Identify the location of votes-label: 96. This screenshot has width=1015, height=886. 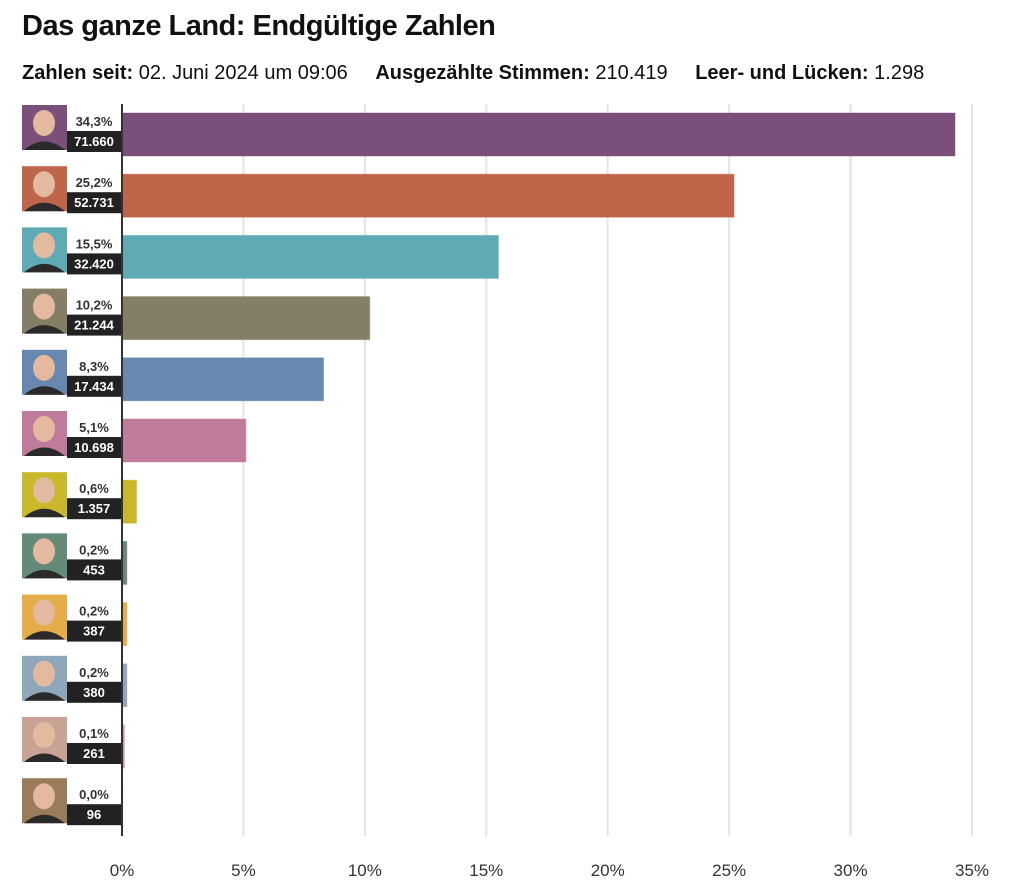
(94, 814).